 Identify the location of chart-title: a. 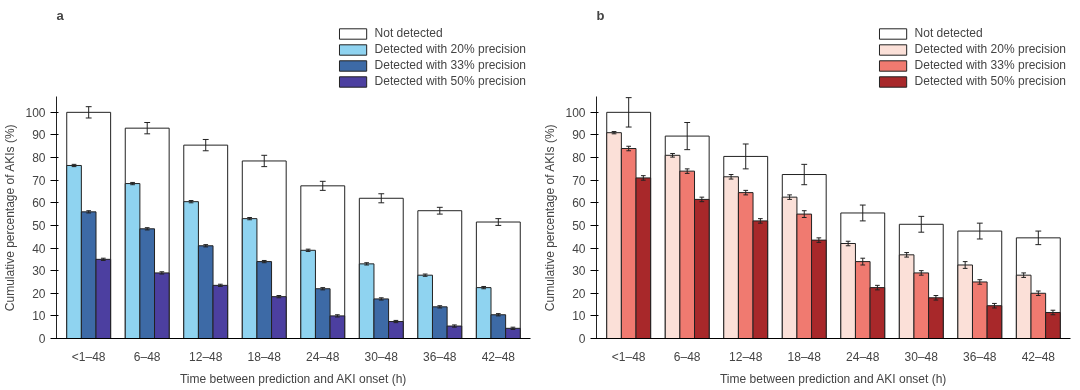
(60, 15).